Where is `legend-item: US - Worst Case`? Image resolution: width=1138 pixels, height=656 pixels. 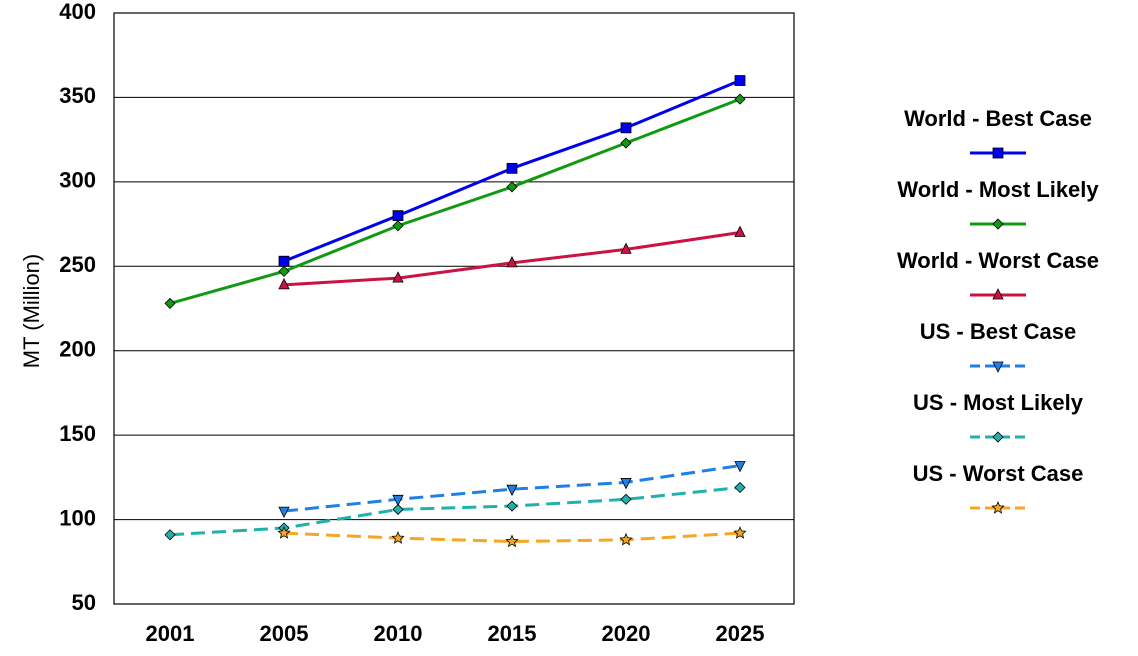
legend-item: US - Worst Case is located at coordinates (998, 487).